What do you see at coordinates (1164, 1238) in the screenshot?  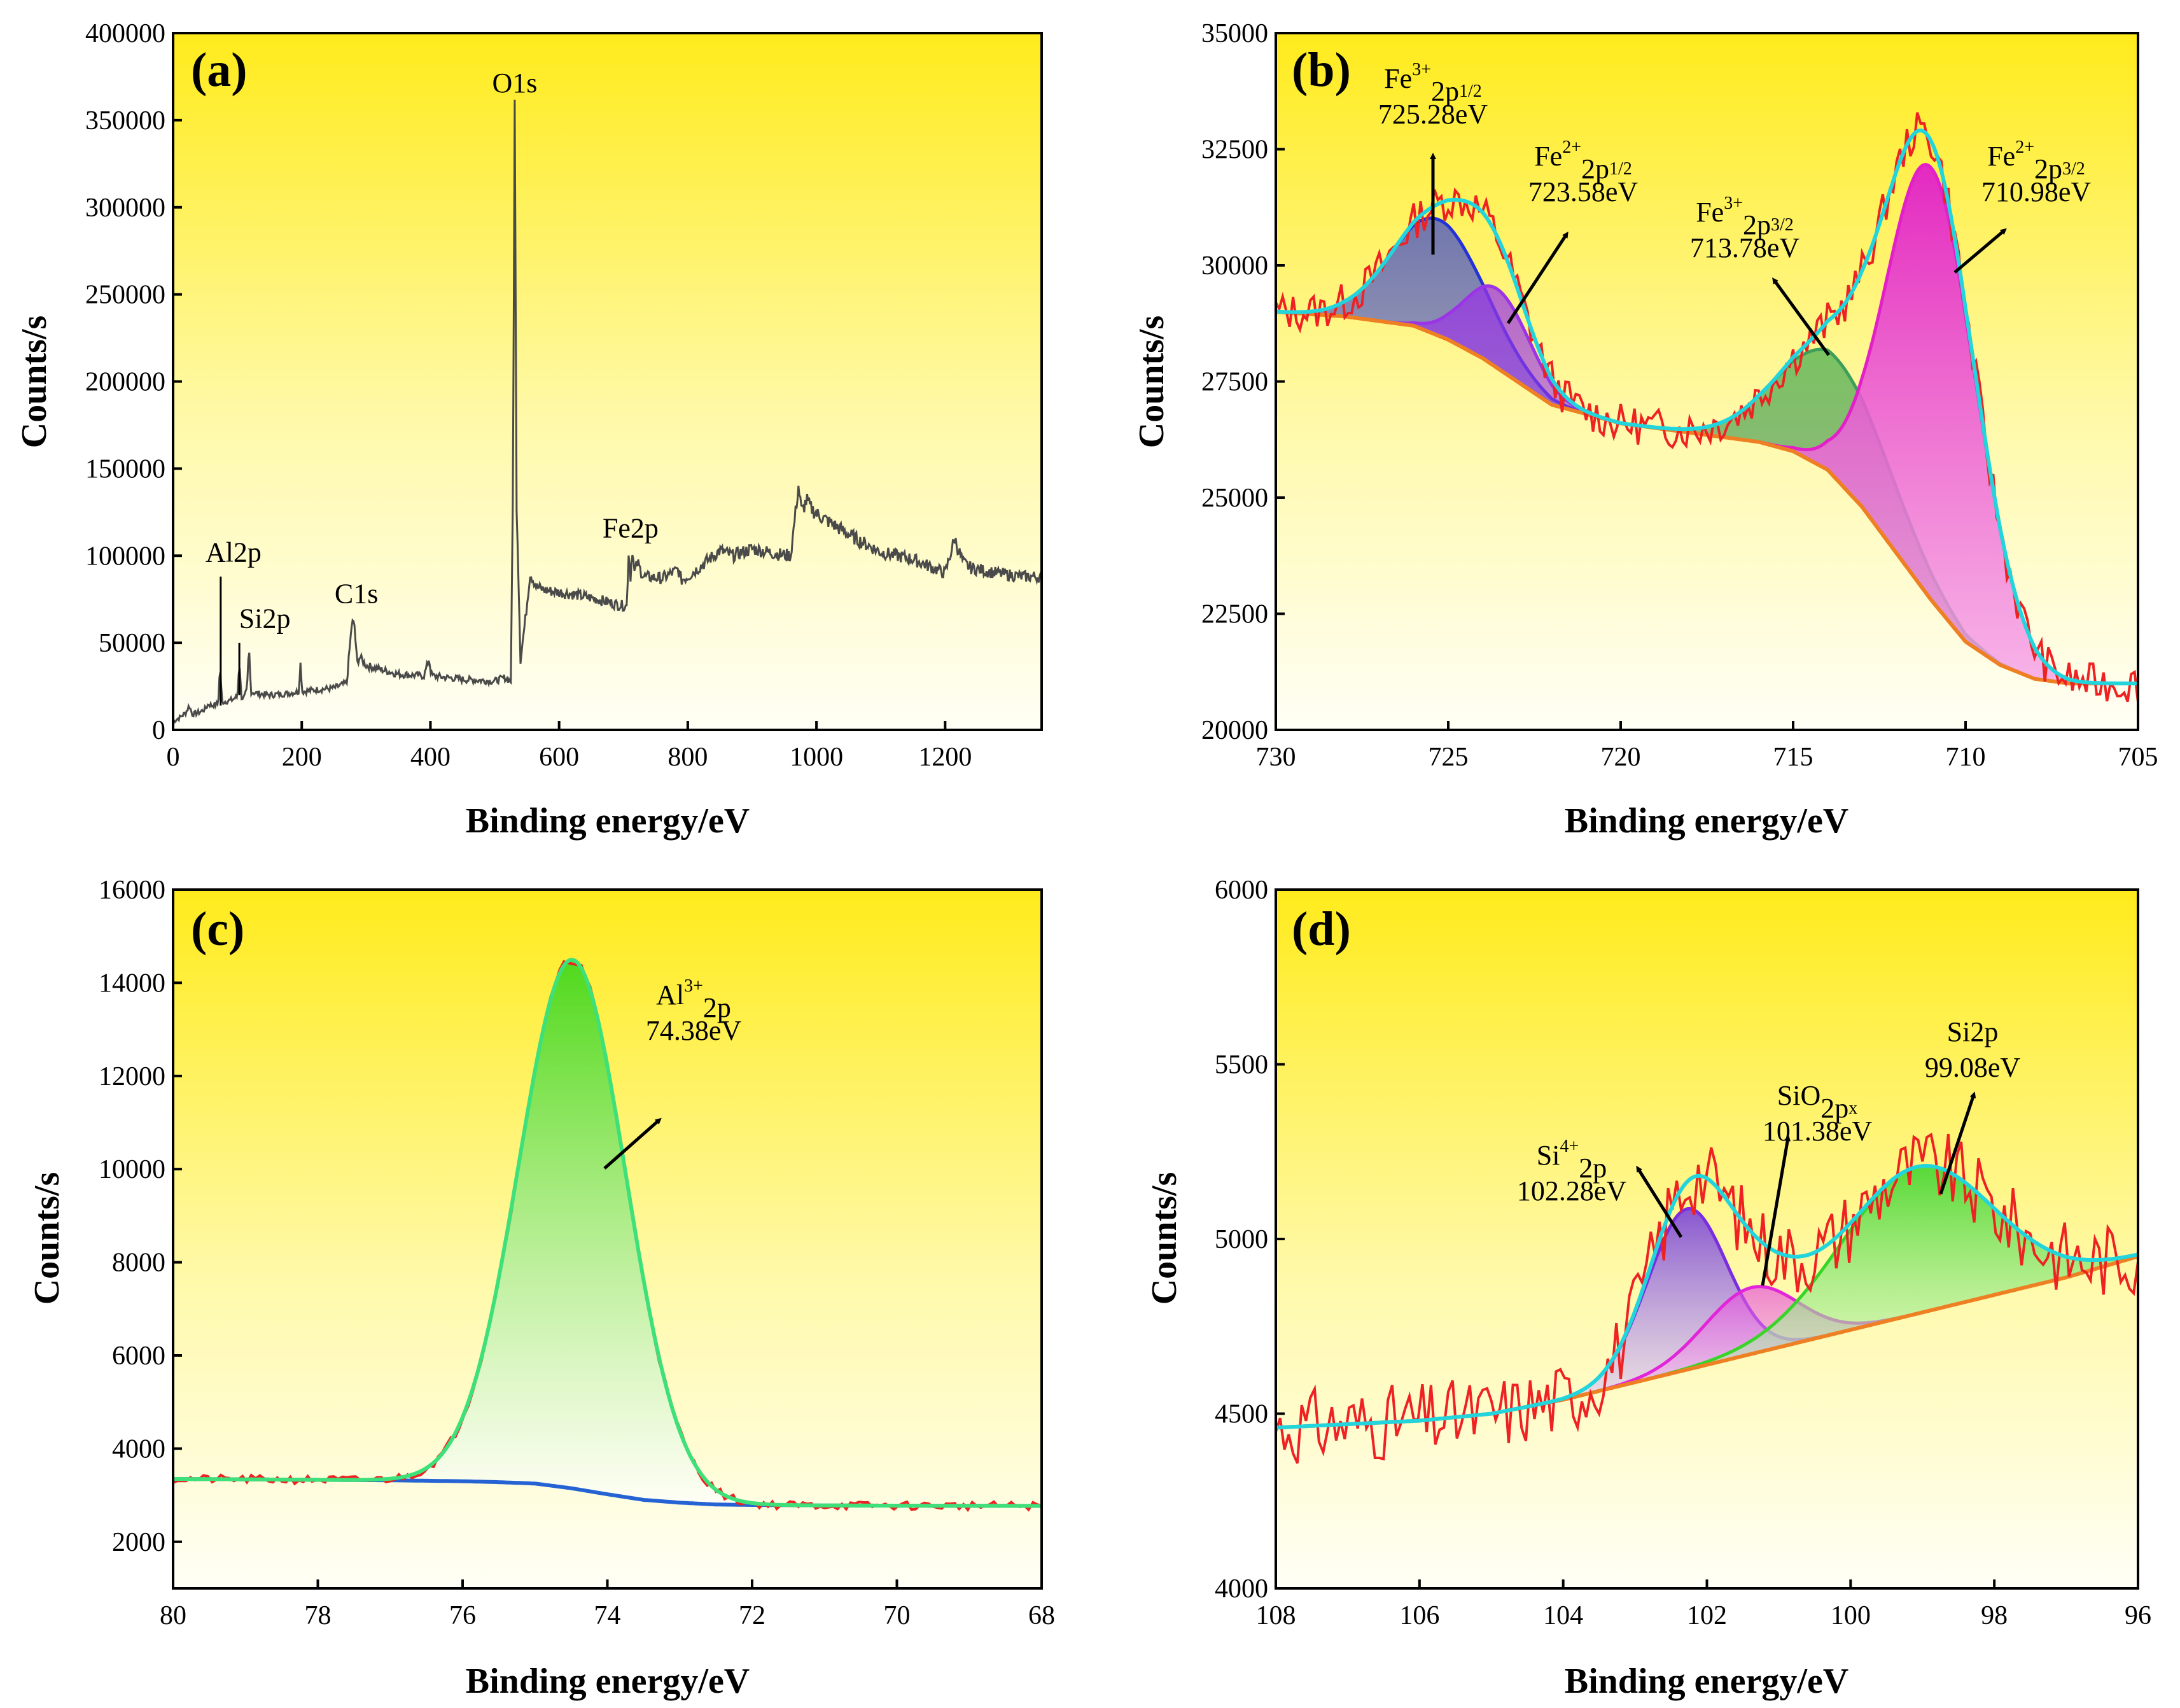 I see `panel-d-ylabel: Counts/s` at bounding box center [1164, 1238].